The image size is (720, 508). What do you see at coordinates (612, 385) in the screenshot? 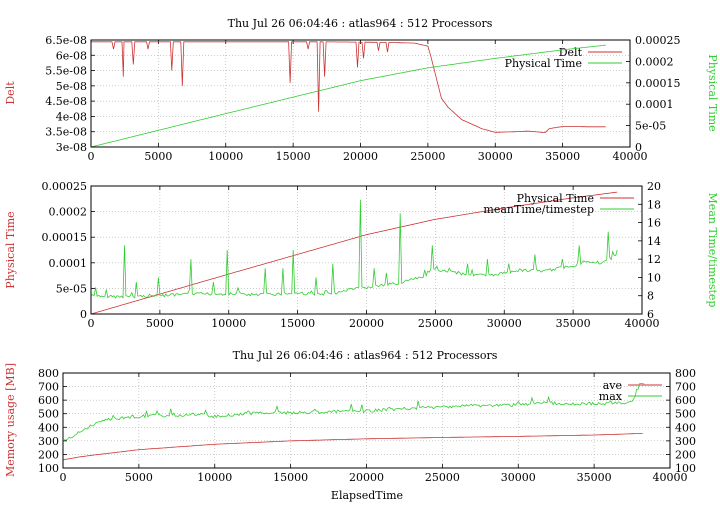
I see `legend-label: ave` at bounding box center [612, 385].